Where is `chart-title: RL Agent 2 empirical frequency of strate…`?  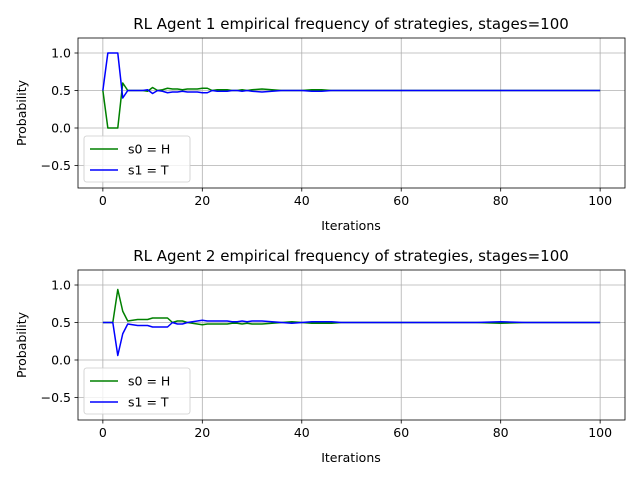 chart-title: RL Agent 2 empirical frequency of strate… is located at coordinates (351, 256).